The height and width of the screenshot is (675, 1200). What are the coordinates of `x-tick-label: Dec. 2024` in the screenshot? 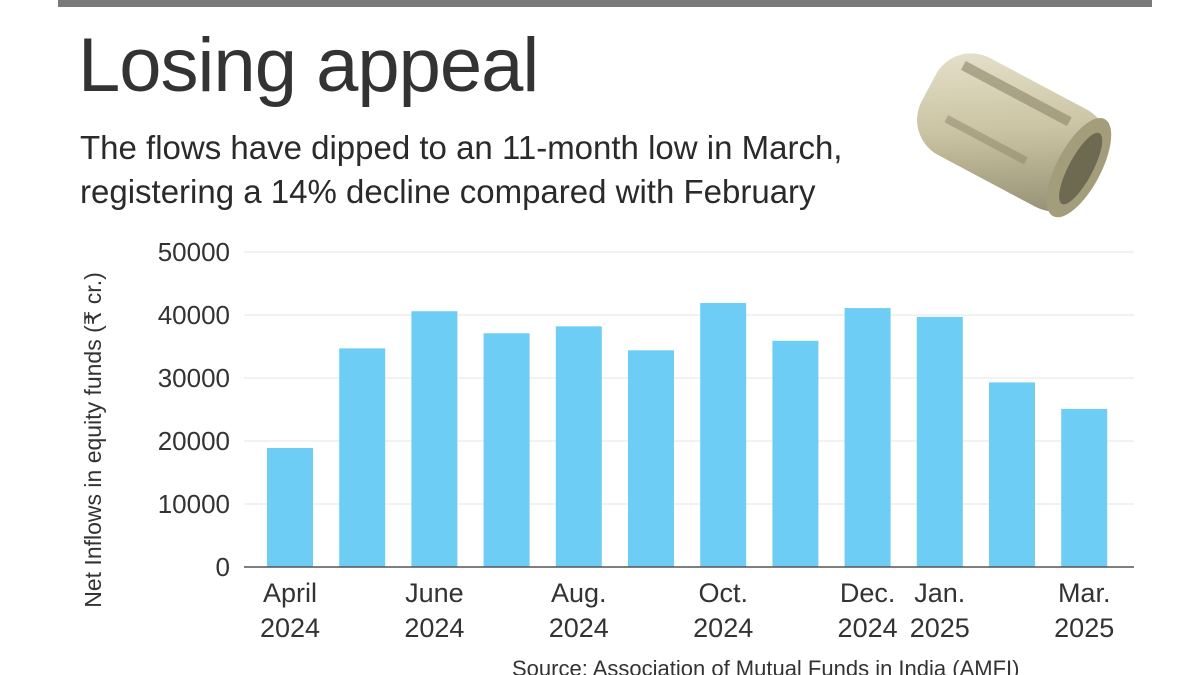 It's located at (868, 610).